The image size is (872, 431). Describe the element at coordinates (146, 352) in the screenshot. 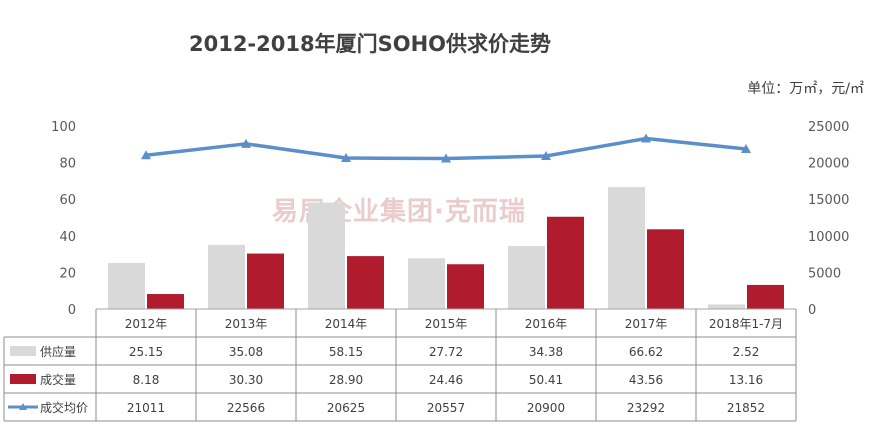

I see `table-cell-value: 25.15` at that location.